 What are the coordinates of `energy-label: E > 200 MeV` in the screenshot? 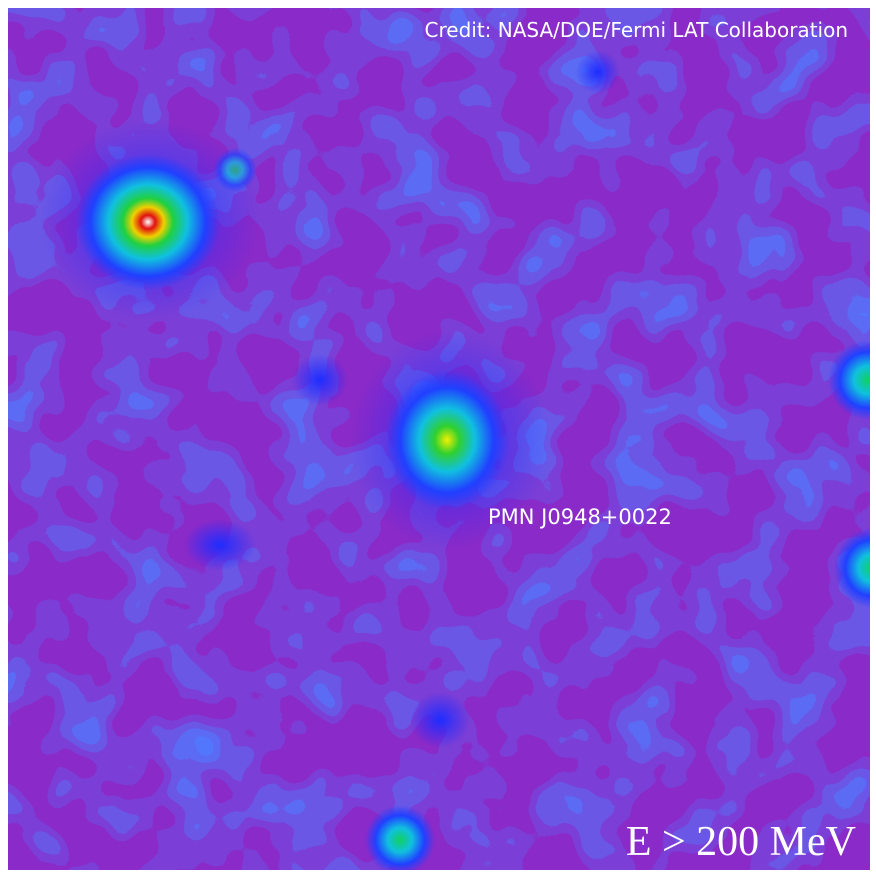 It's located at (741, 842).